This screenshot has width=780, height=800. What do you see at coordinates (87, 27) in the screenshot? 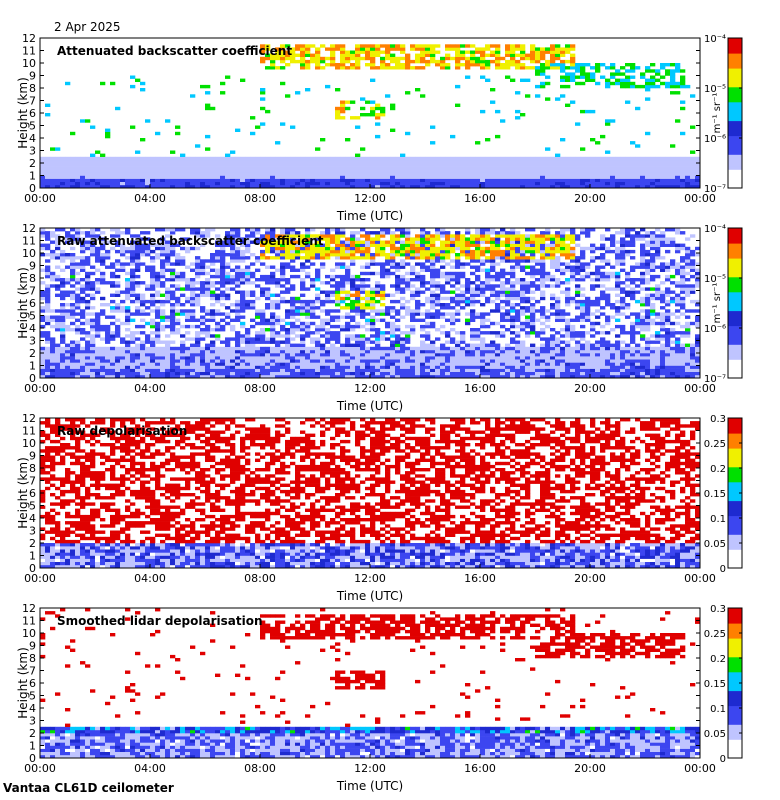
I see `date-label: 2 Apr 2025` at bounding box center [87, 27].